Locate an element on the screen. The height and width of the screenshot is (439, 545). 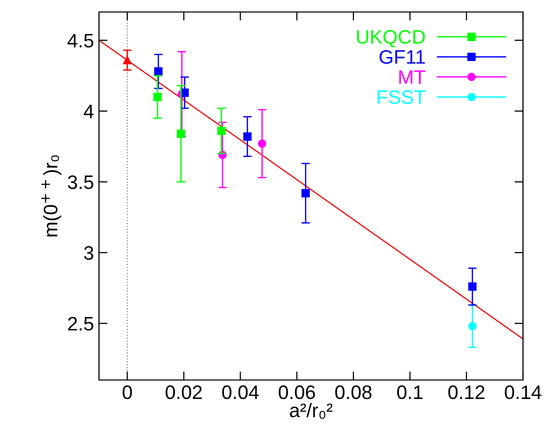
y-tick-label: 2.5 is located at coordinates (81, 323).